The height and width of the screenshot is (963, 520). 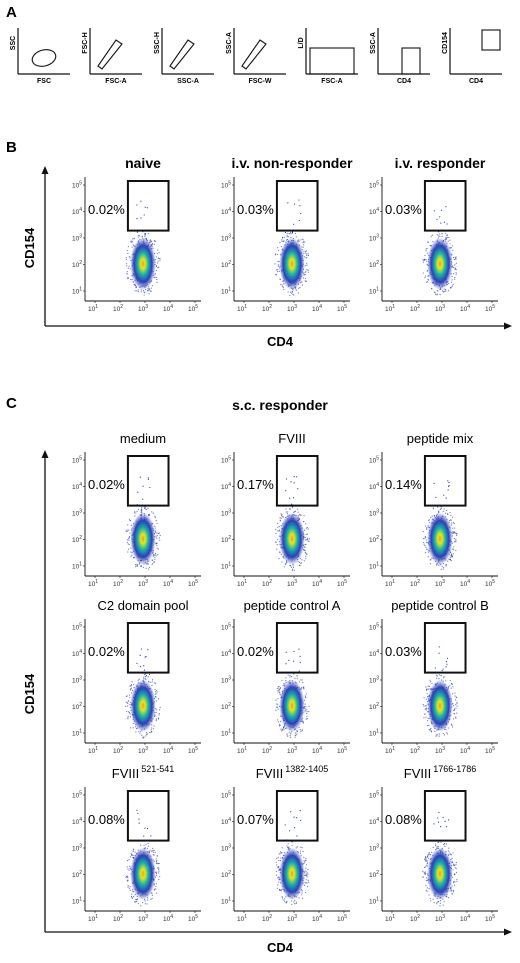 I want to click on gating-step: FSC-H FSC-A, so click(x=112, y=56).